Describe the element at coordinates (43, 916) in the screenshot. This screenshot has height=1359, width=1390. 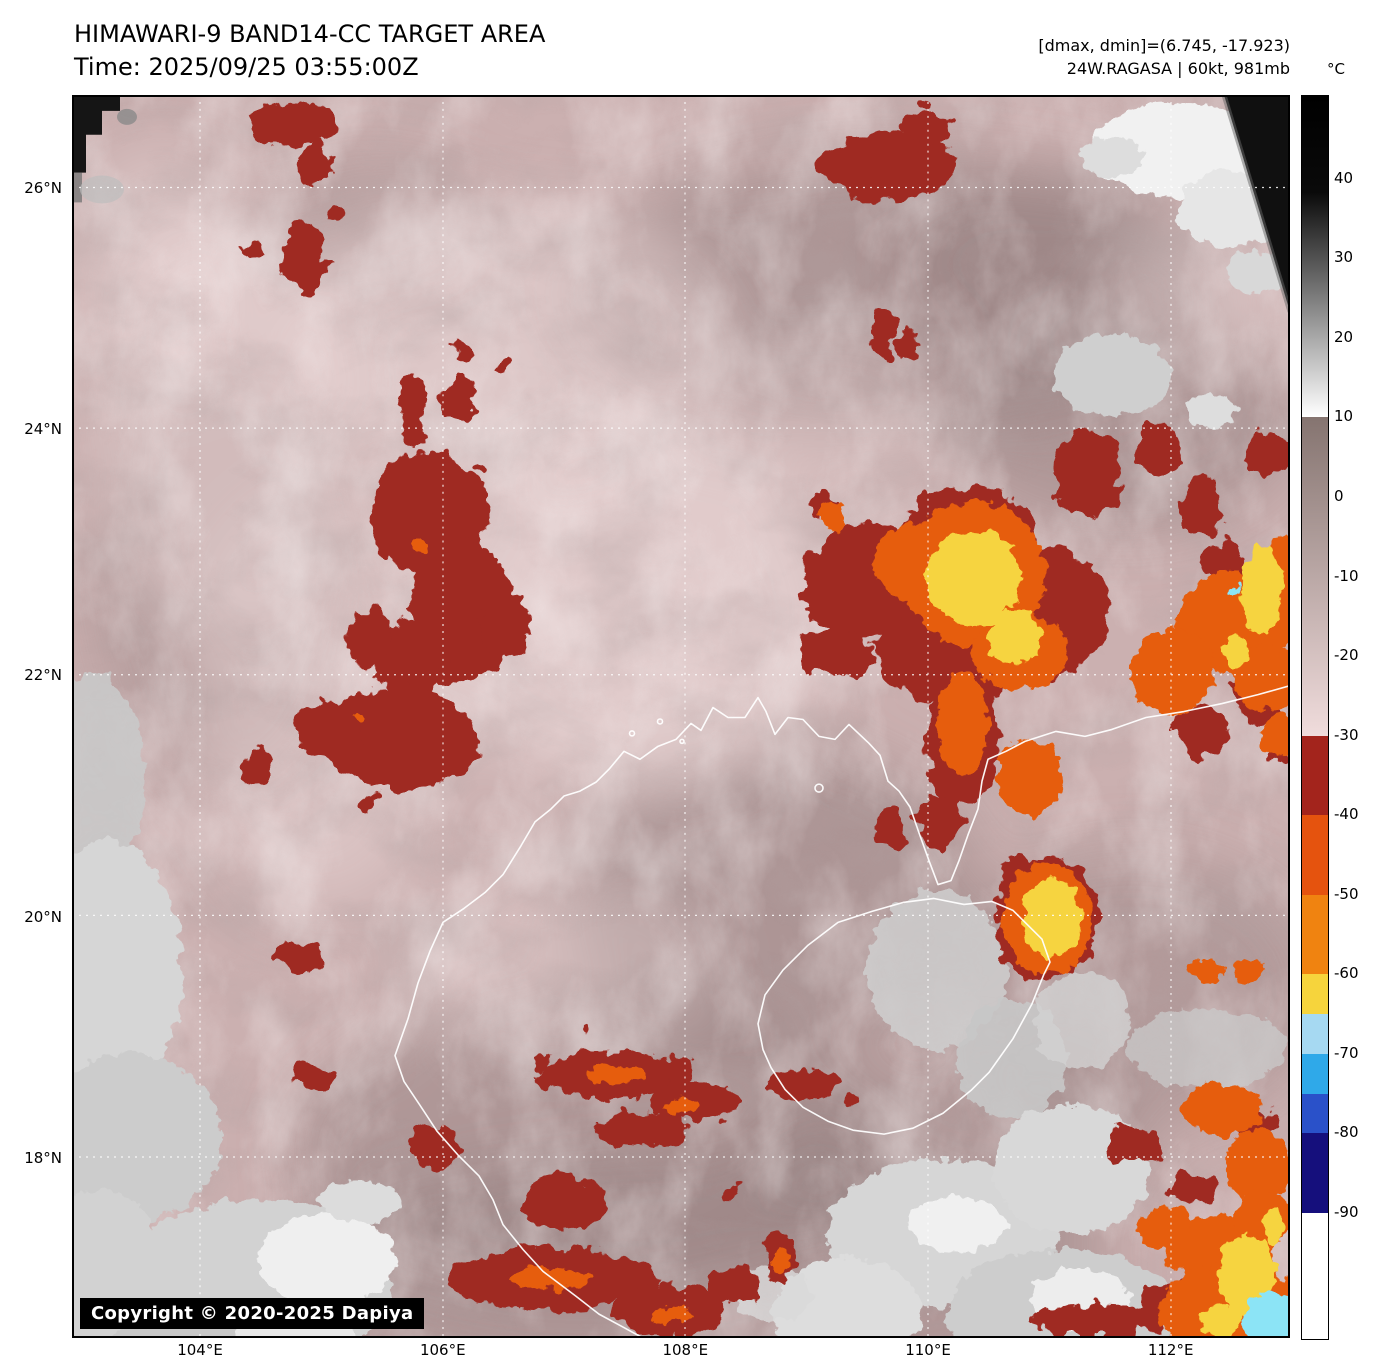
I see `lat-tick-label: 20°N` at that location.